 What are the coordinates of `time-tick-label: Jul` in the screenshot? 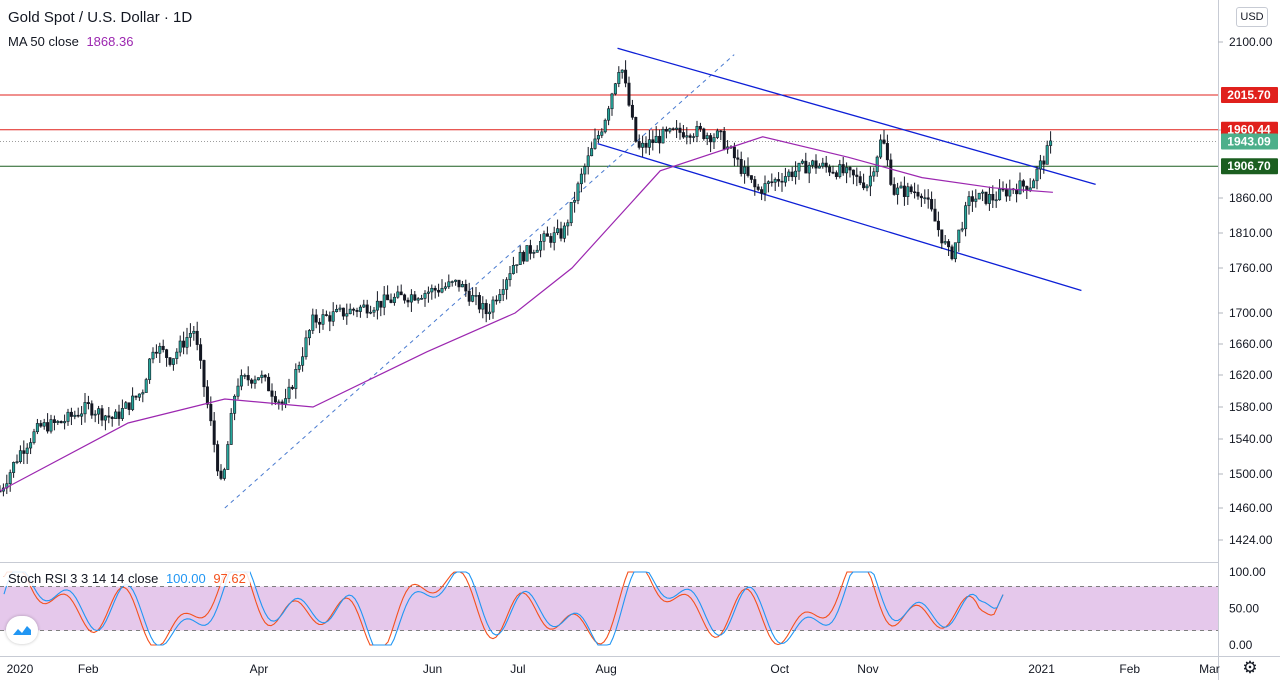 It's located at (517, 669).